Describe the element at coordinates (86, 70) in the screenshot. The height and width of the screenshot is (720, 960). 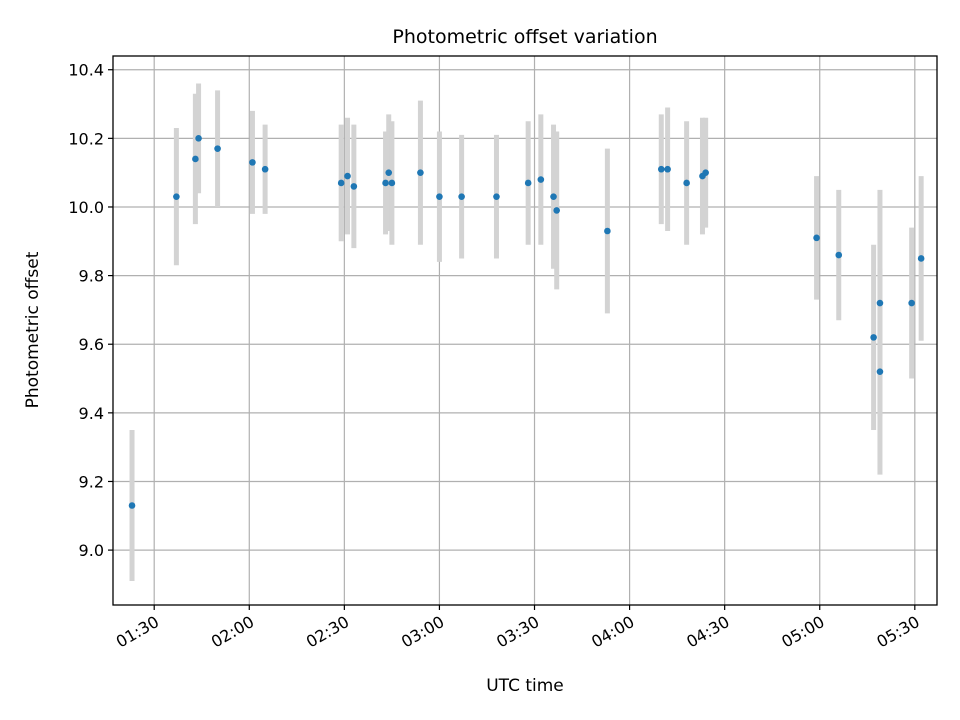
I see `y-tick-label: 10.4` at that location.